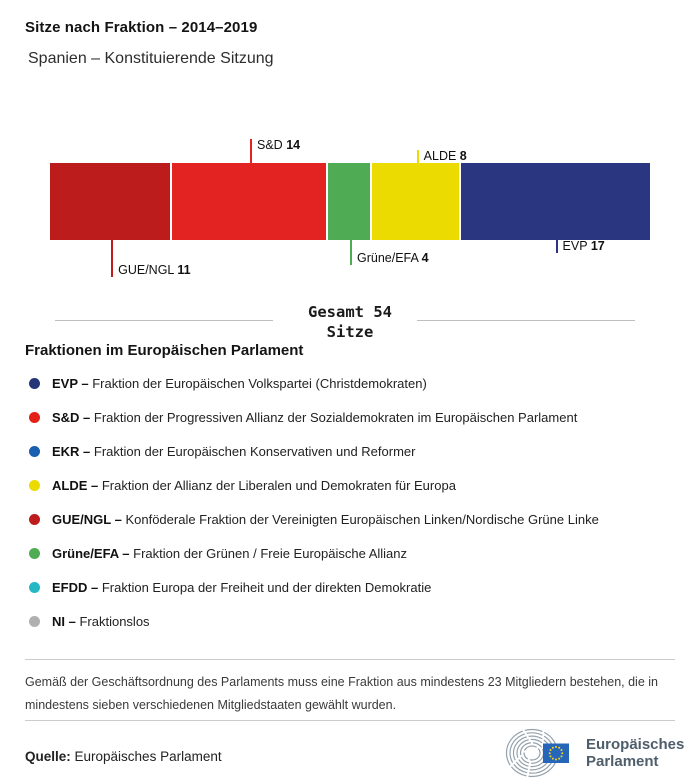 The height and width of the screenshot is (783, 700). I want to click on logo-wordmark: Europäisches Parlament, so click(635, 753).